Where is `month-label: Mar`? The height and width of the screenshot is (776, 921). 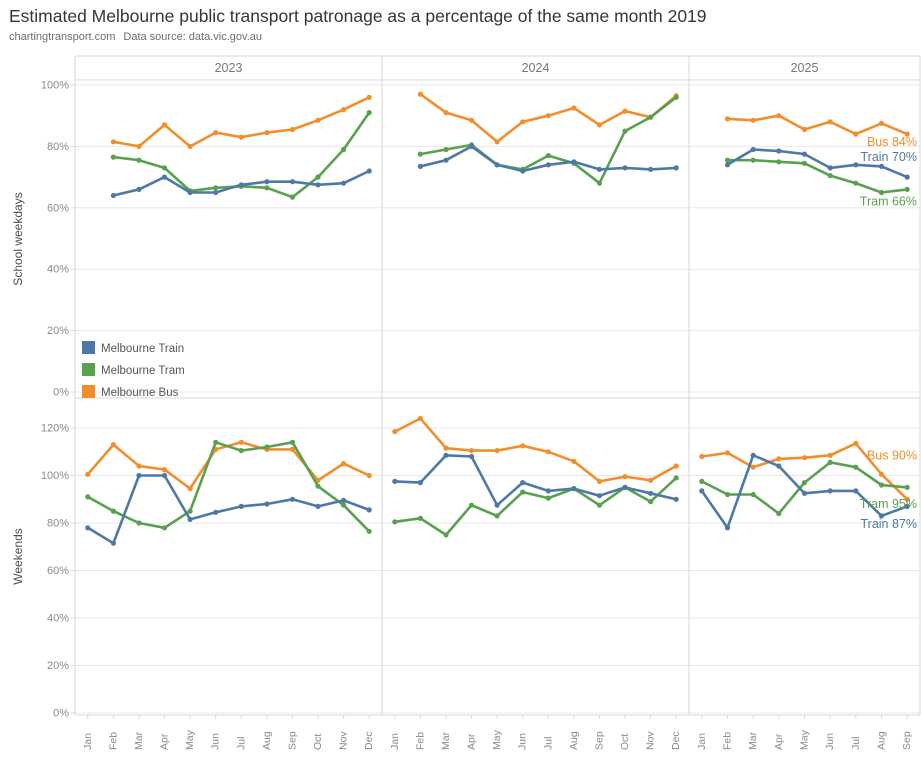 month-label: Mar is located at coordinates (139, 740).